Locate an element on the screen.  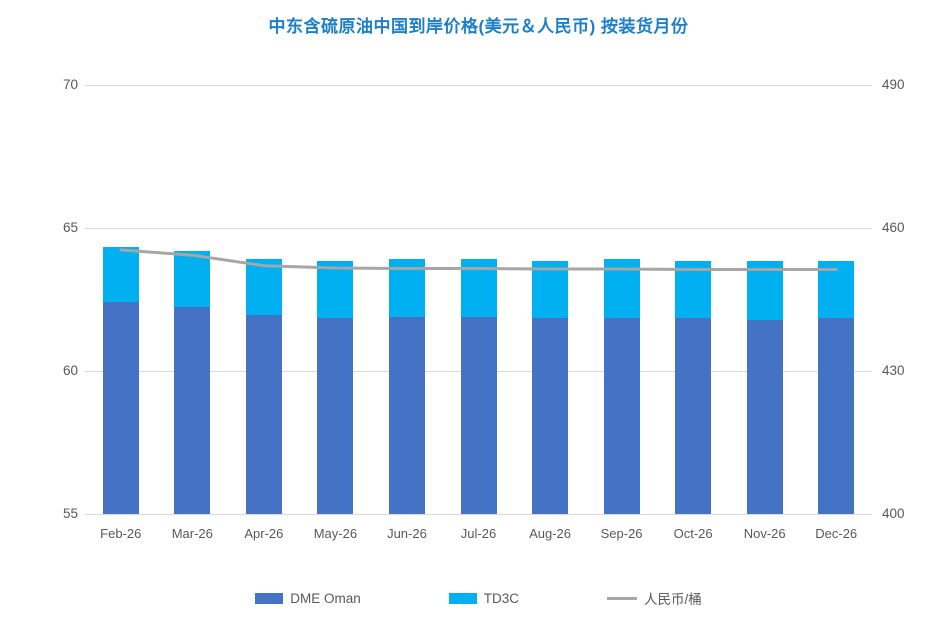
chart-title: 中东含硫原油中国到岸价格(美元＆人民币) 按装货月份 is located at coordinates (478, 26).